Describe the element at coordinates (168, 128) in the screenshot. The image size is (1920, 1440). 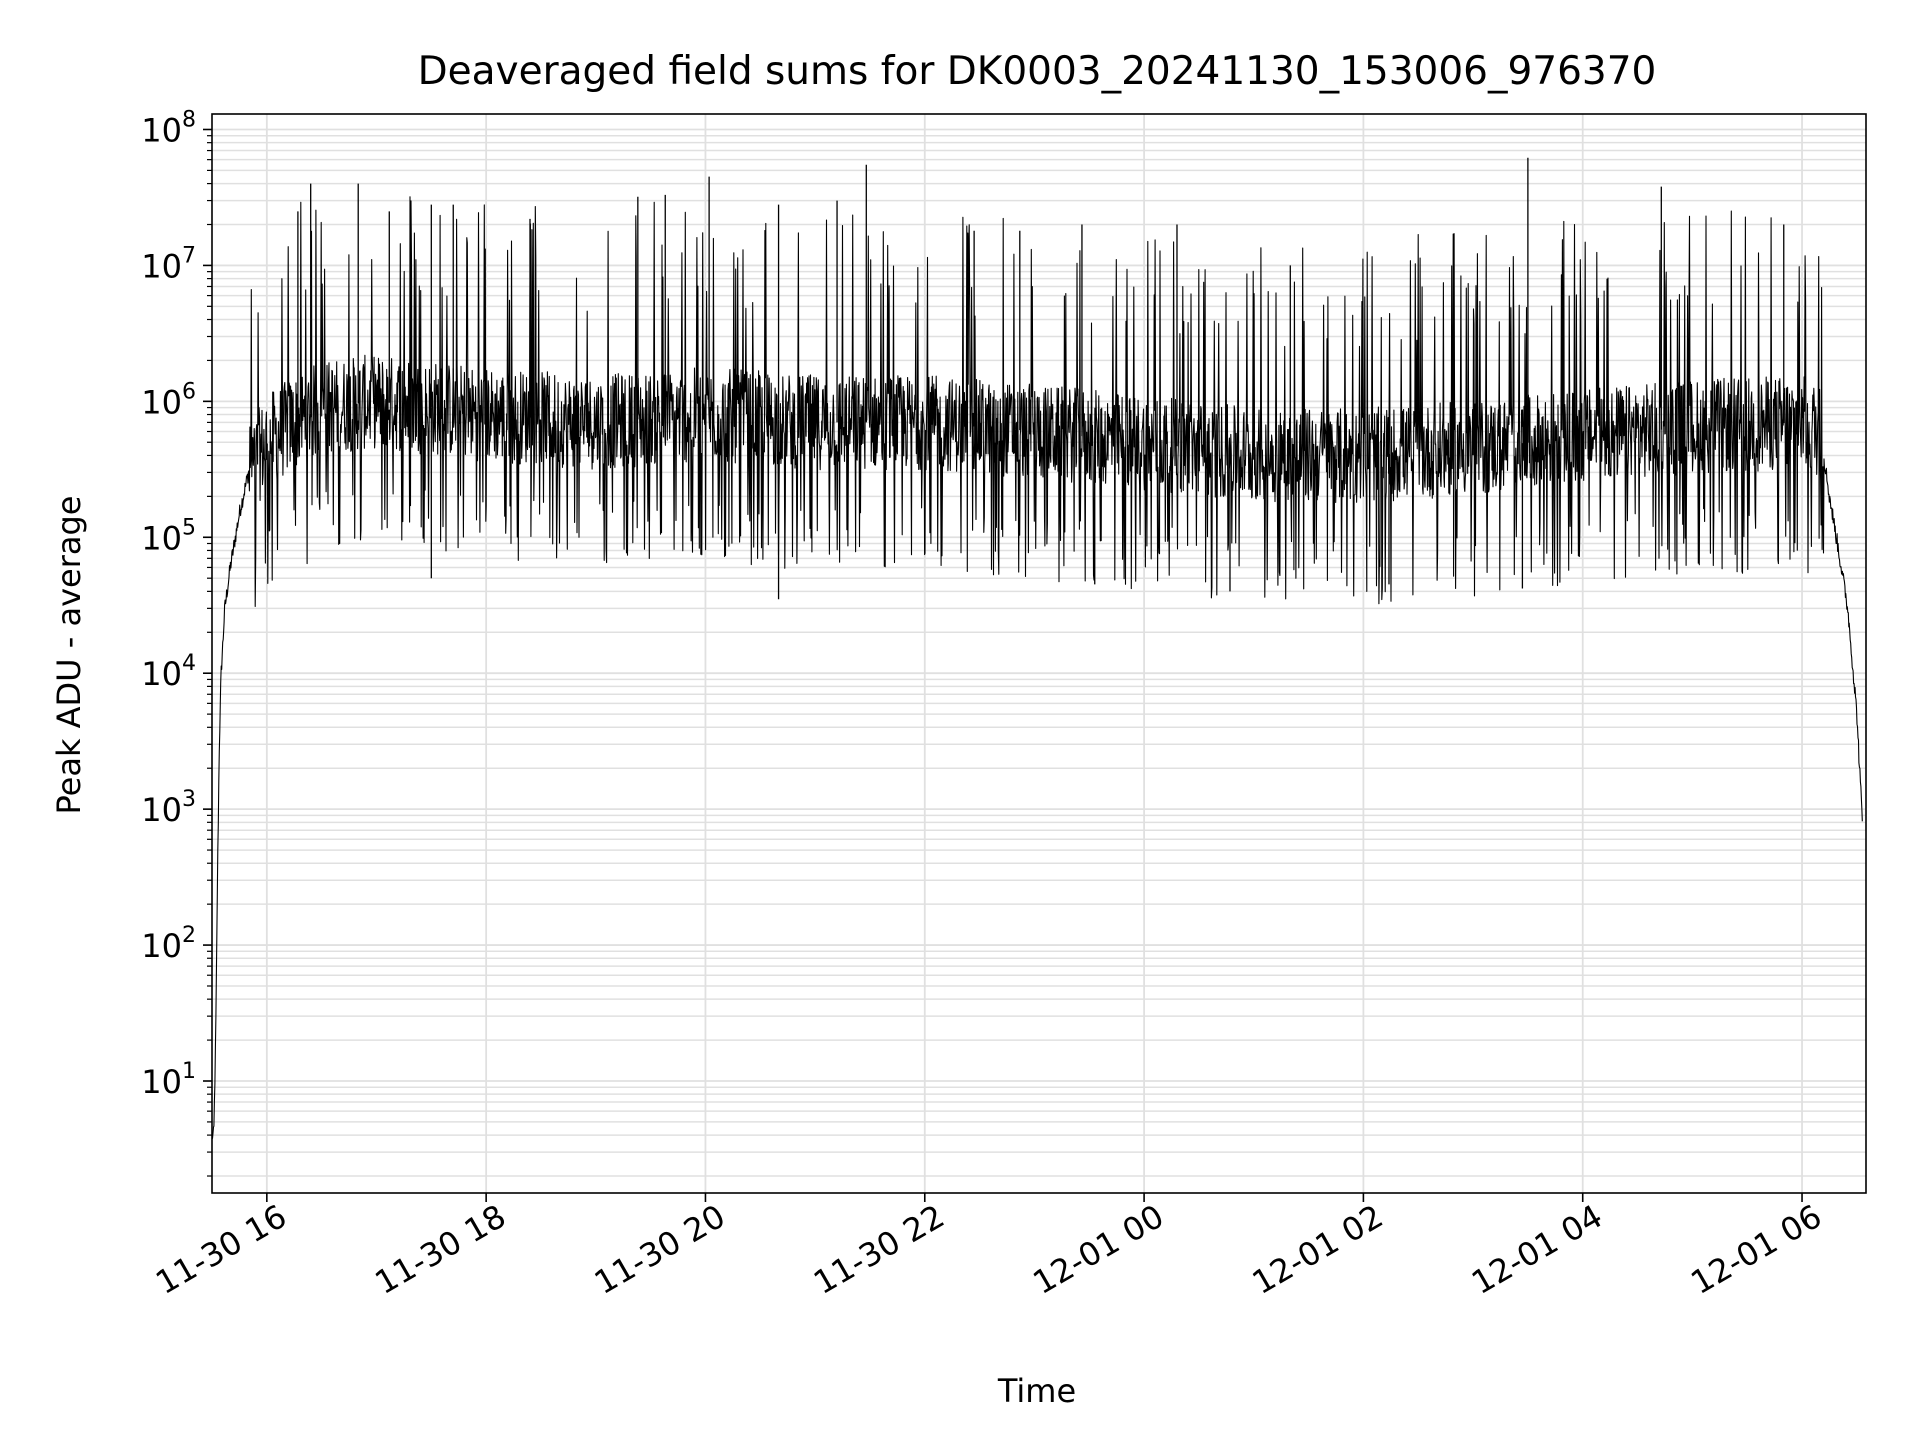
I see `y-tick-label: 10⁸` at that location.